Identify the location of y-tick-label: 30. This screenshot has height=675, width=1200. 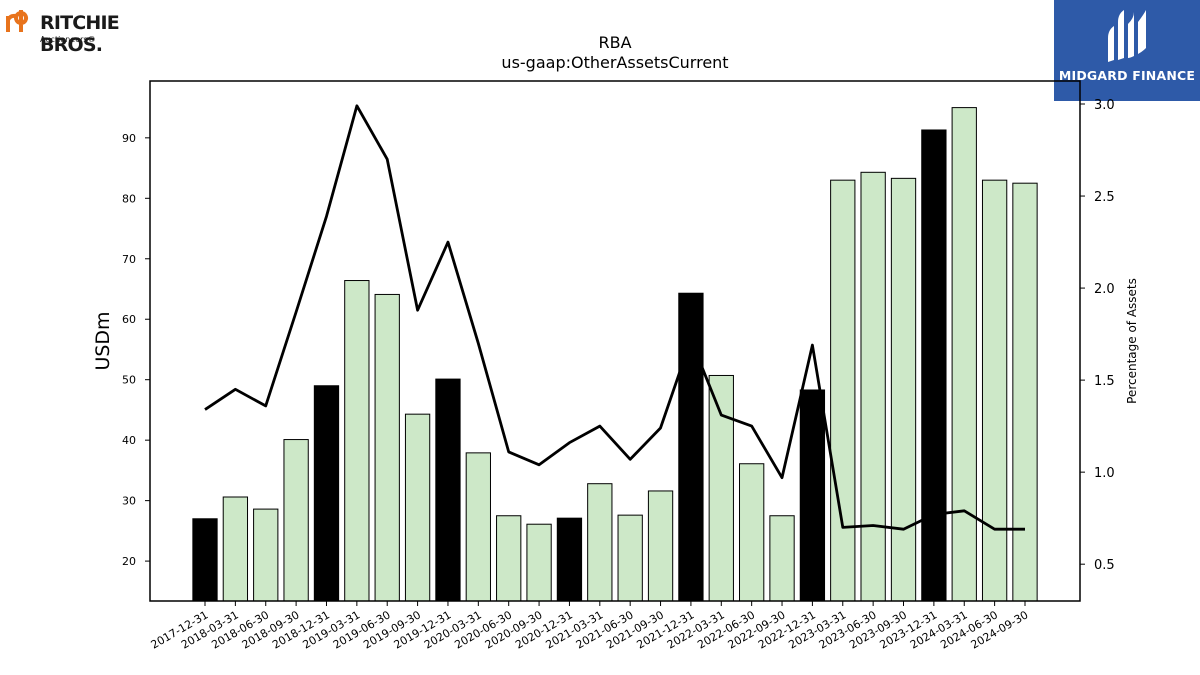
(129, 501).